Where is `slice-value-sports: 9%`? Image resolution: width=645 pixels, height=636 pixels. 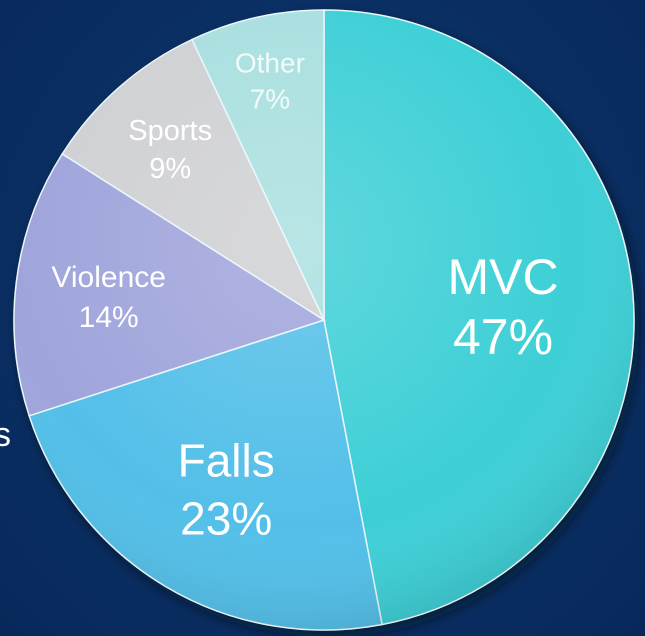 slice-value-sports: 9% is located at coordinates (170, 169).